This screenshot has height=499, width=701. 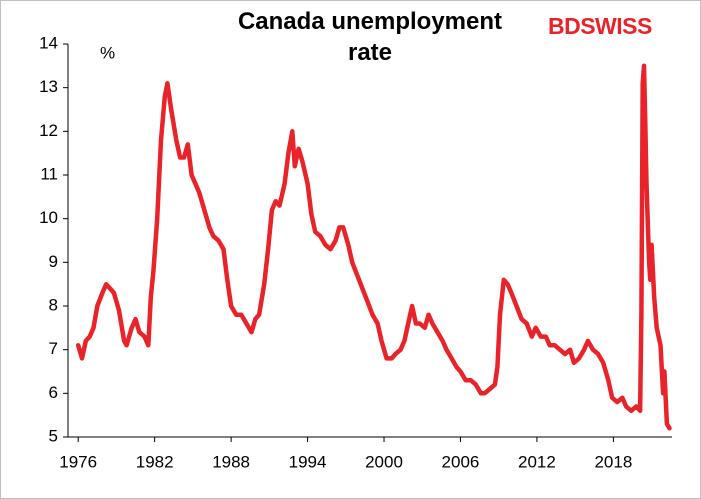 What do you see at coordinates (461, 461) in the screenshot?
I see `x-tick-label: 2006` at bounding box center [461, 461].